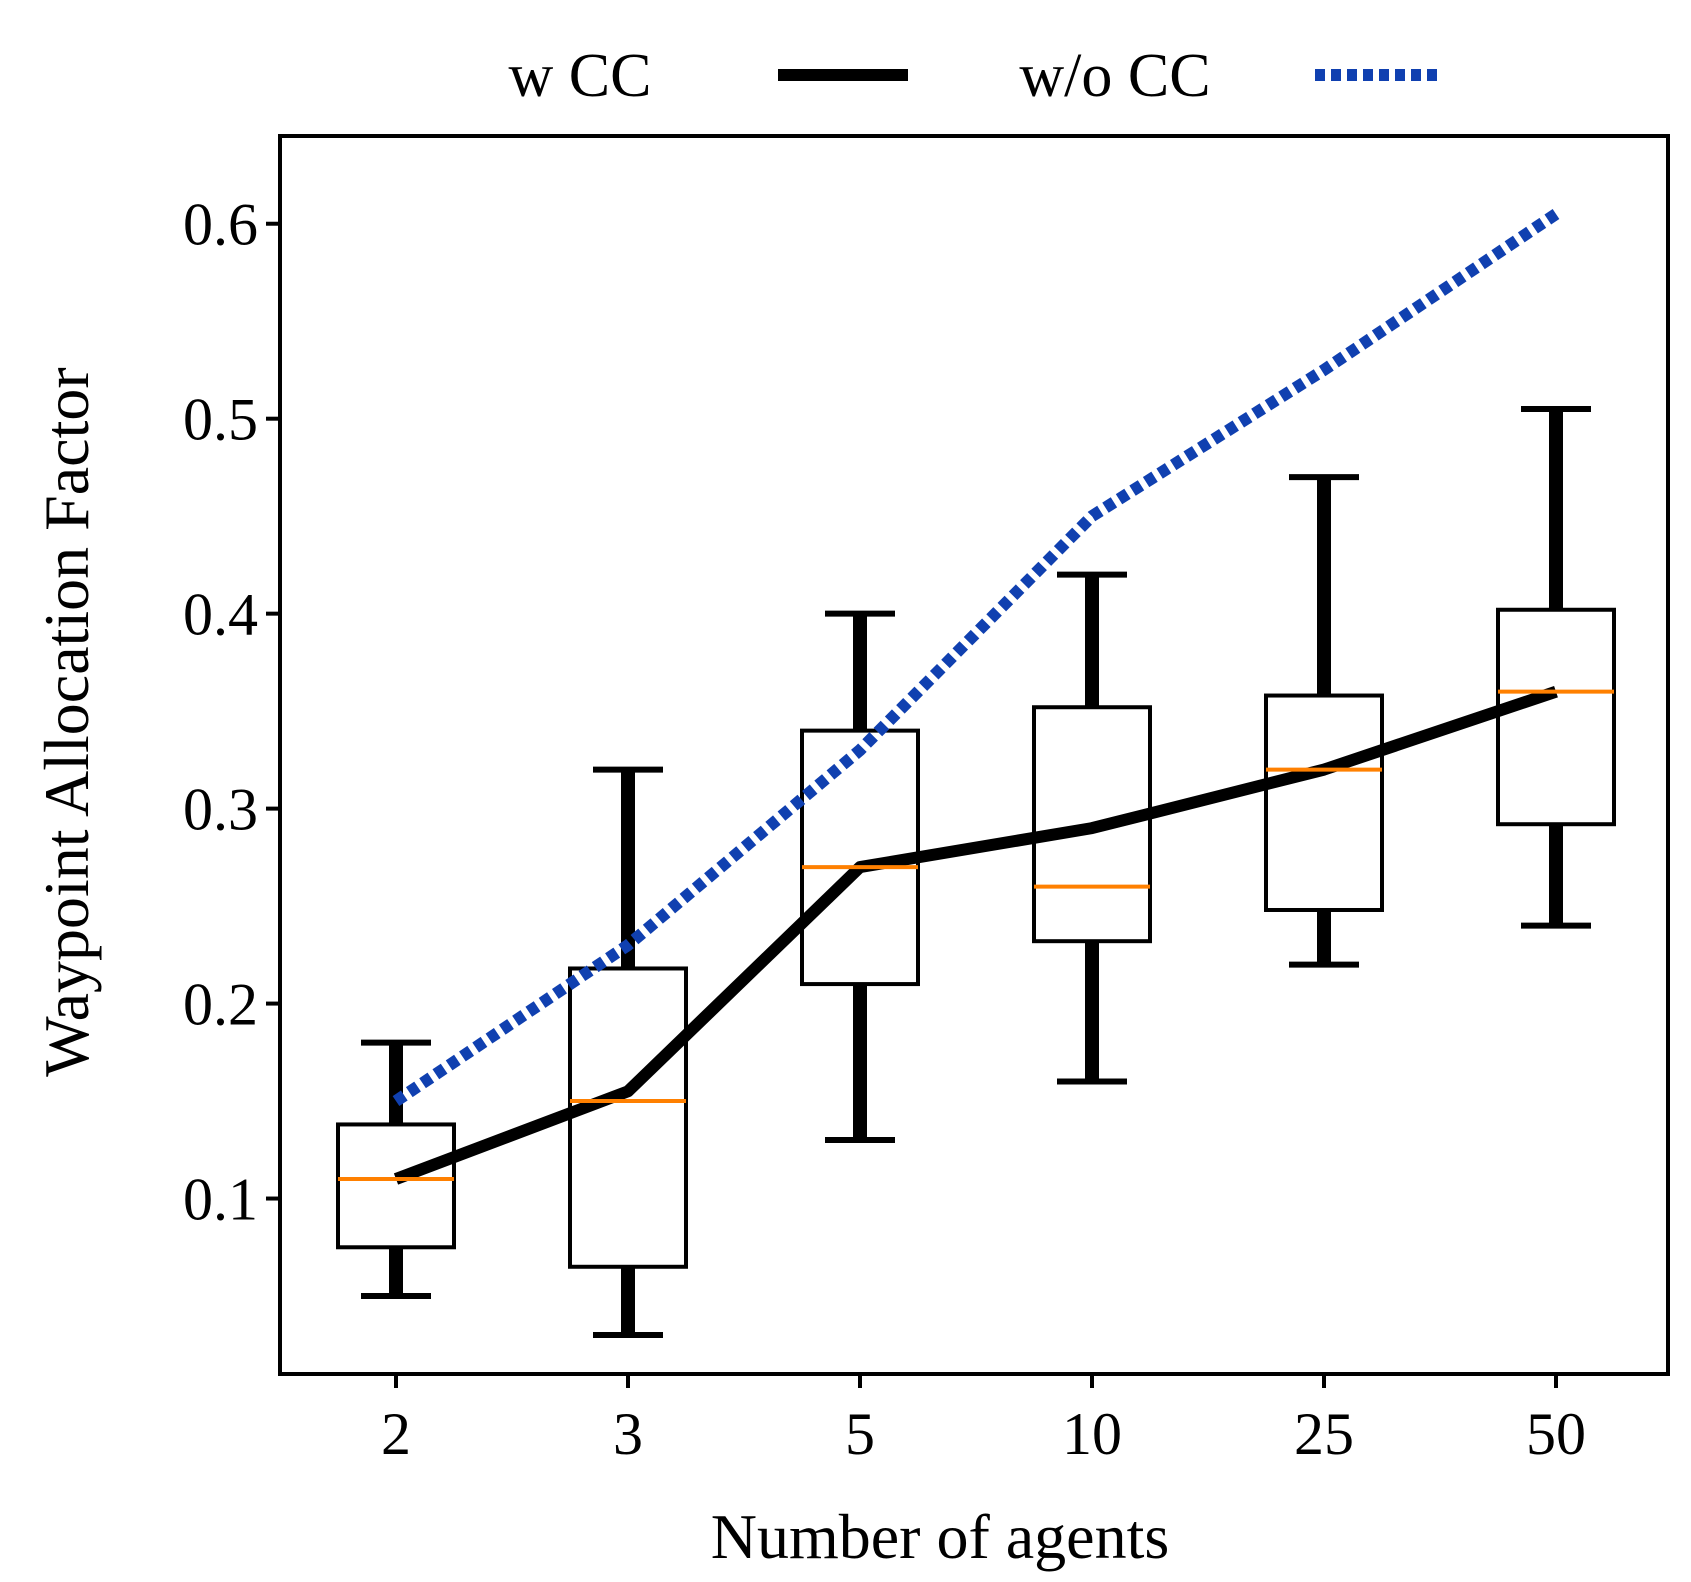 The image size is (1691, 1582). I want to click on y-tick-label-0.5: 0.5, so click(220, 420).